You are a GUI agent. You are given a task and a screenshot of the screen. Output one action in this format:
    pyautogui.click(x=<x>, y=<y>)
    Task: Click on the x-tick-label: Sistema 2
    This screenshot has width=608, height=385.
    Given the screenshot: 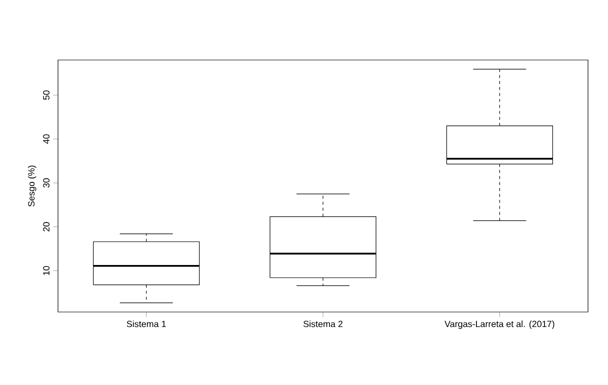 What is the action you would take?
    pyautogui.click(x=322, y=324)
    